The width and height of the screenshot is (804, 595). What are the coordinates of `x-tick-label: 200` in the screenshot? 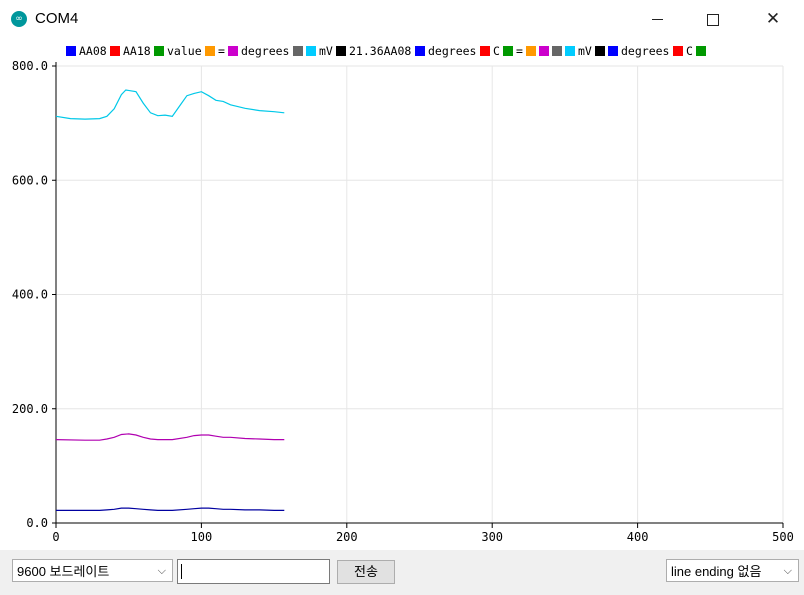 It's located at (347, 537).